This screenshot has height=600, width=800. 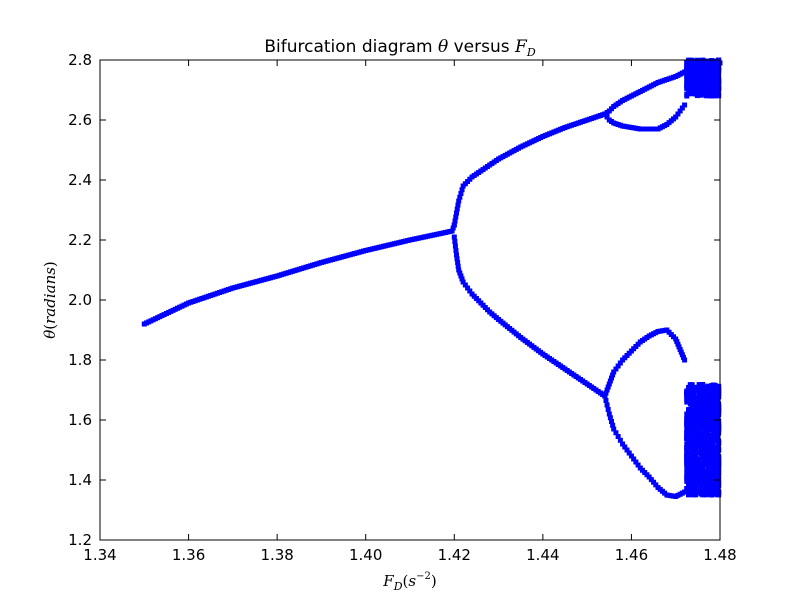 What do you see at coordinates (399, 48) in the screenshot?
I see `chart-title: Bifurcation diagram θ versus FD` at bounding box center [399, 48].